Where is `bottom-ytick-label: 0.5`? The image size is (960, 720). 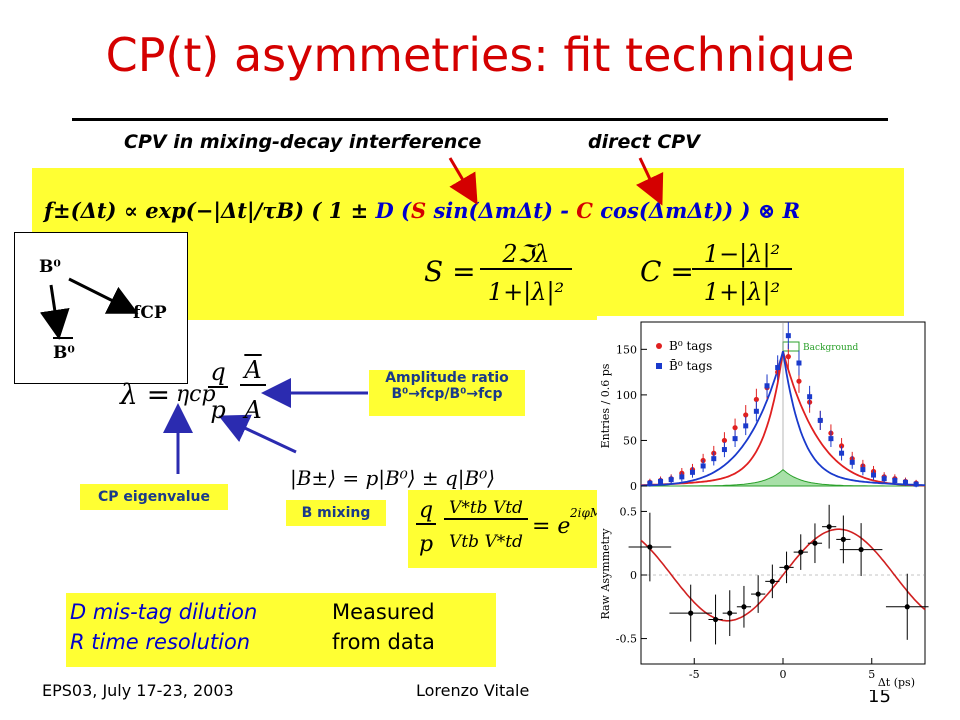 bottom-ytick-label: 0.5 is located at coordinates (629, 511).